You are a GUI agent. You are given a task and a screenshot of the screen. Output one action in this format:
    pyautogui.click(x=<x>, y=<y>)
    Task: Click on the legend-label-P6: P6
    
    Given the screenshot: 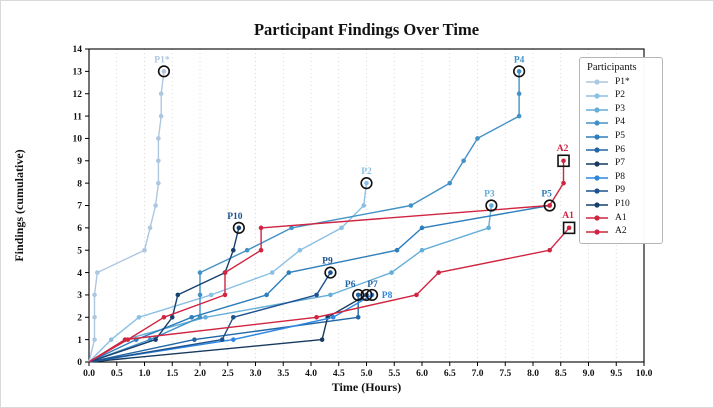 What is the action you would take?
    pyautogui.click(x=620, y=149)
    